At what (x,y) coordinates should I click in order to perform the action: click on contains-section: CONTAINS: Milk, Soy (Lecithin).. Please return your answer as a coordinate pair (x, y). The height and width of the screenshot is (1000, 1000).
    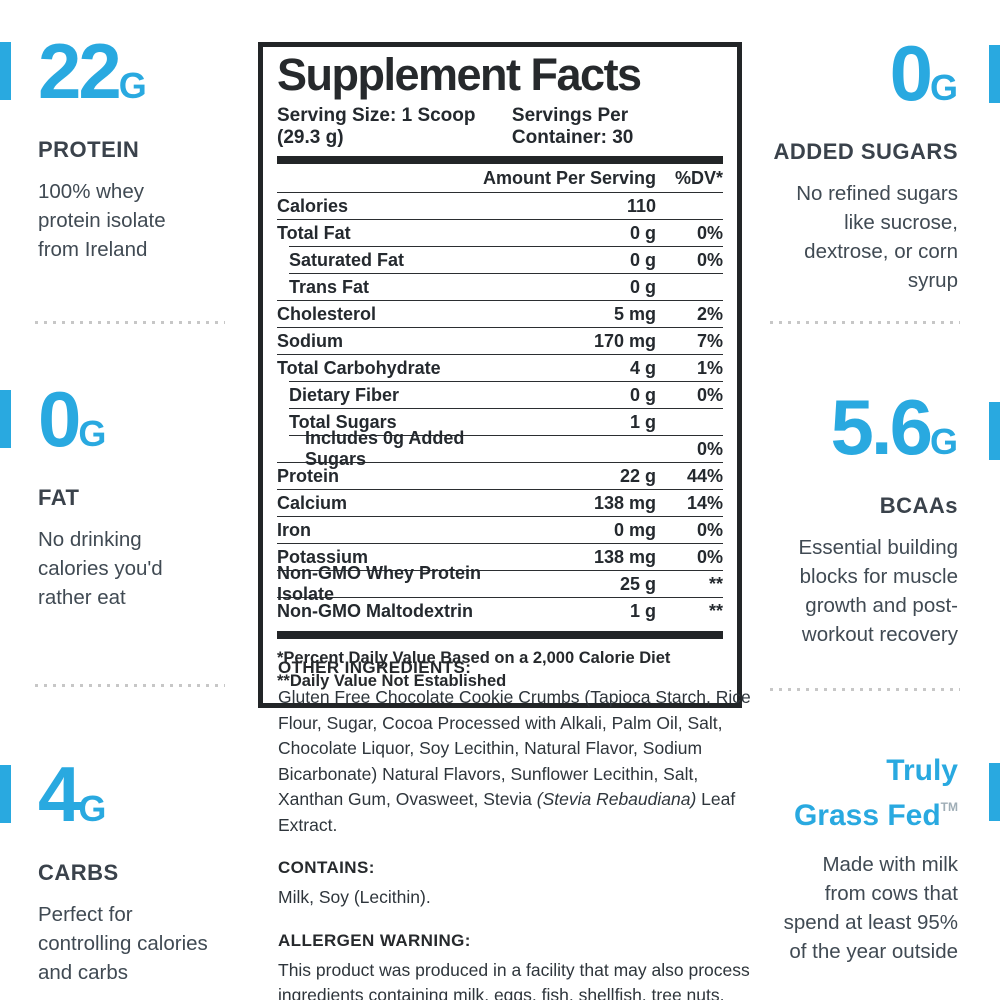
    Looking at the image, I should click on (517, 884).